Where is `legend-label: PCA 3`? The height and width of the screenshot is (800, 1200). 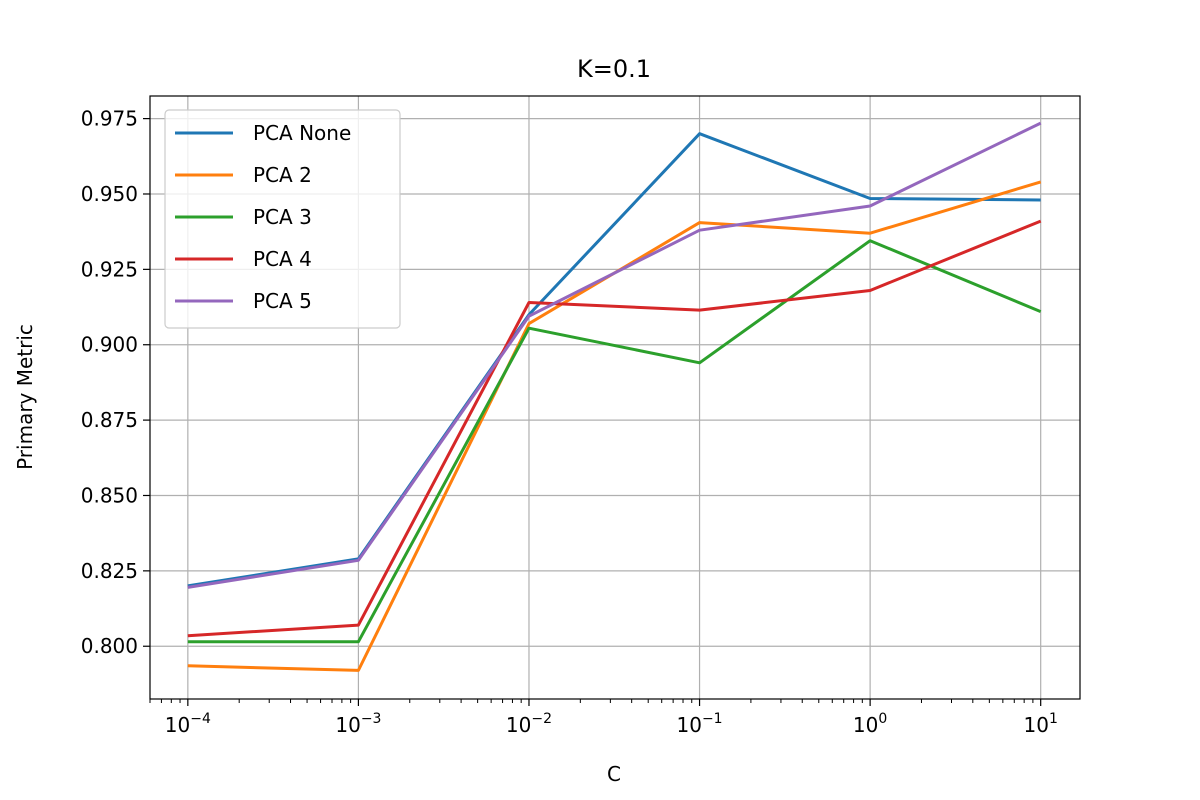
legend-label: PCA 3 is located at coordinates (282, 217).